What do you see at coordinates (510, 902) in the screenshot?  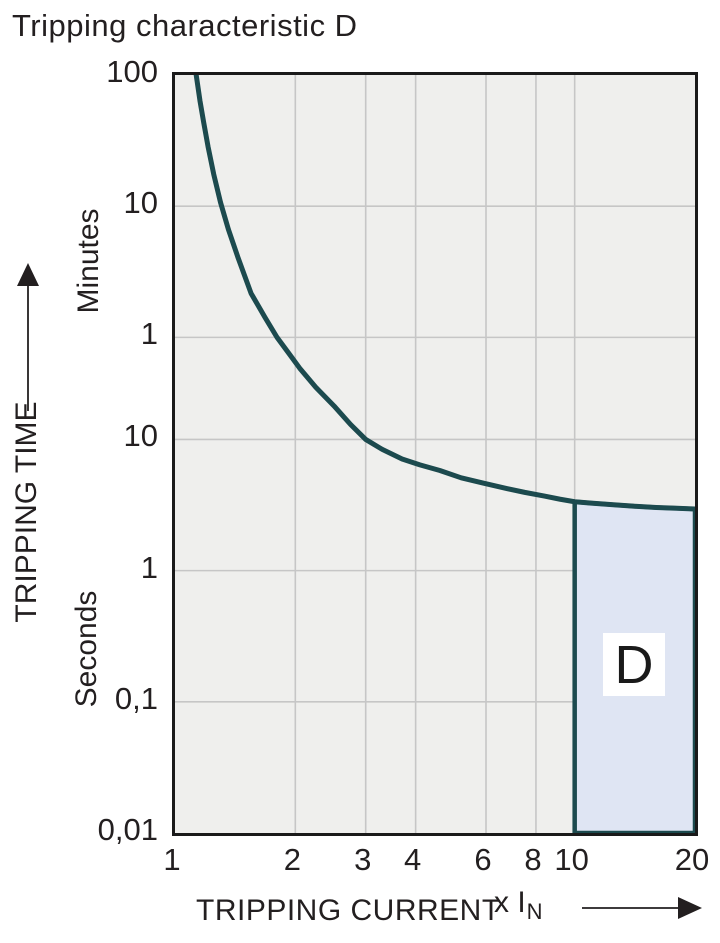 I see `x-axis-unit-text: x I` at bounding box center [510, 902].